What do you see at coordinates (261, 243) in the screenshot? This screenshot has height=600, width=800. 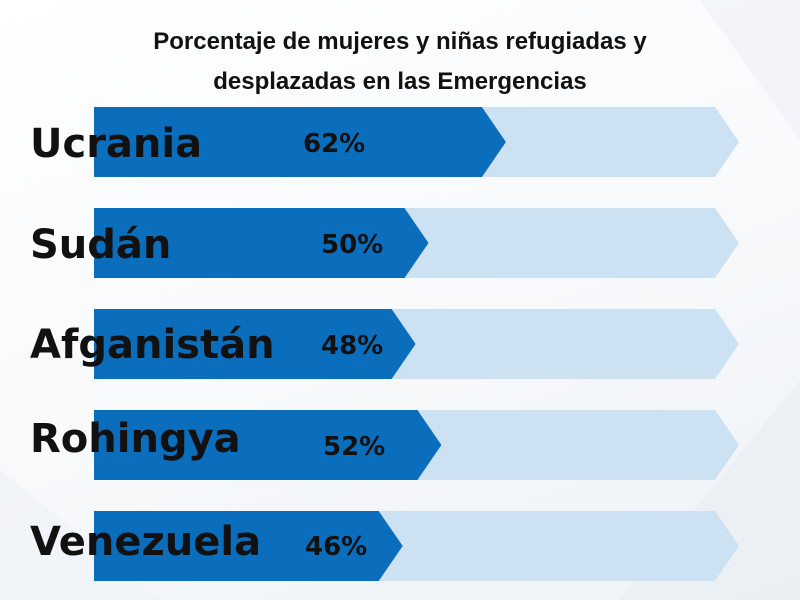 I see `bar-sudan` at bounding box center [261, 243].